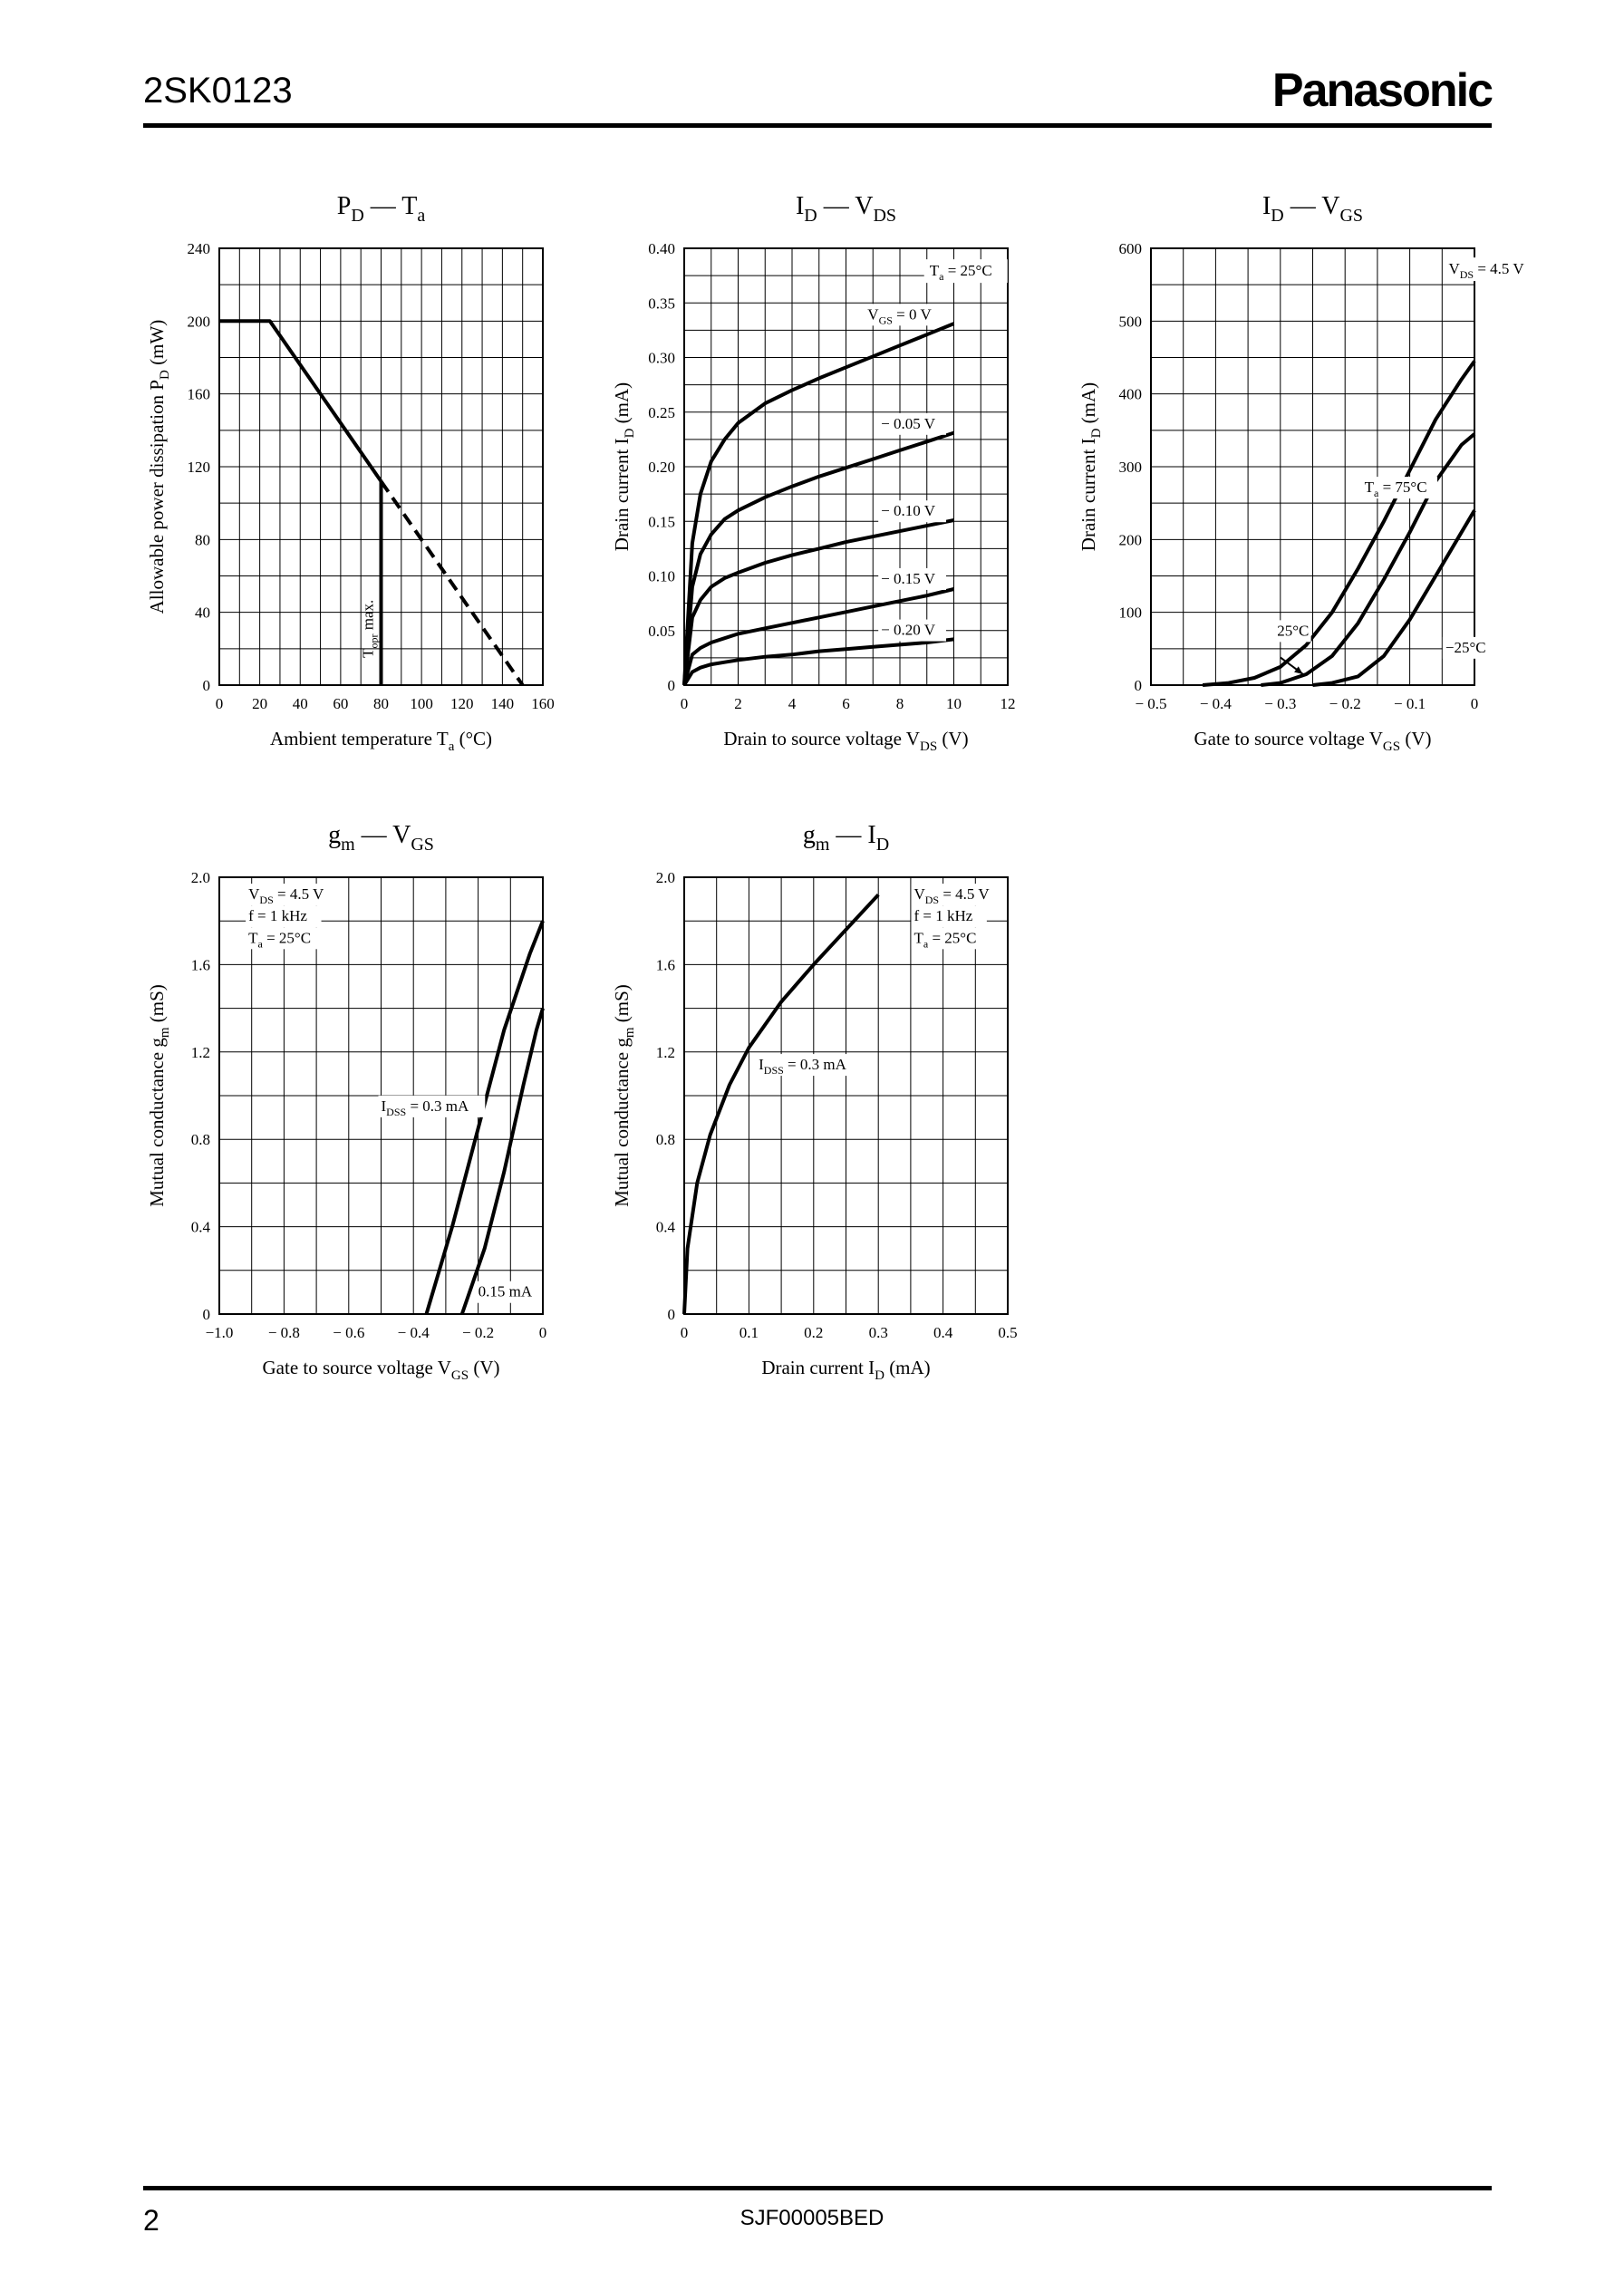 Image resolution: width=1624 pixels, height=2291 pixels. Describe the element at coordinates (505, 1291) in the screenshot. I see `annotation-label: 0.15 mA` at that location.